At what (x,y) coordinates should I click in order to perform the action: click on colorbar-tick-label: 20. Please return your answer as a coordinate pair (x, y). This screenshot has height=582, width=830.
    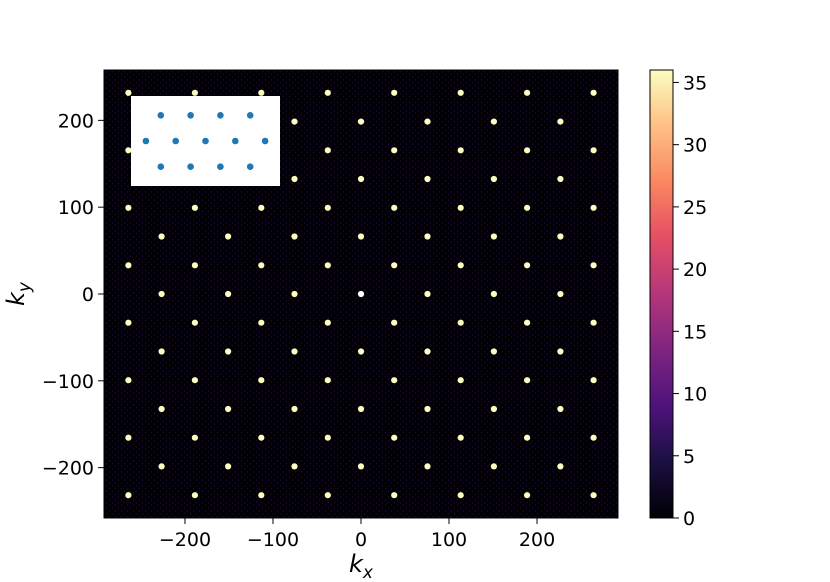
    Looking at the image, I should click on (695, 270).